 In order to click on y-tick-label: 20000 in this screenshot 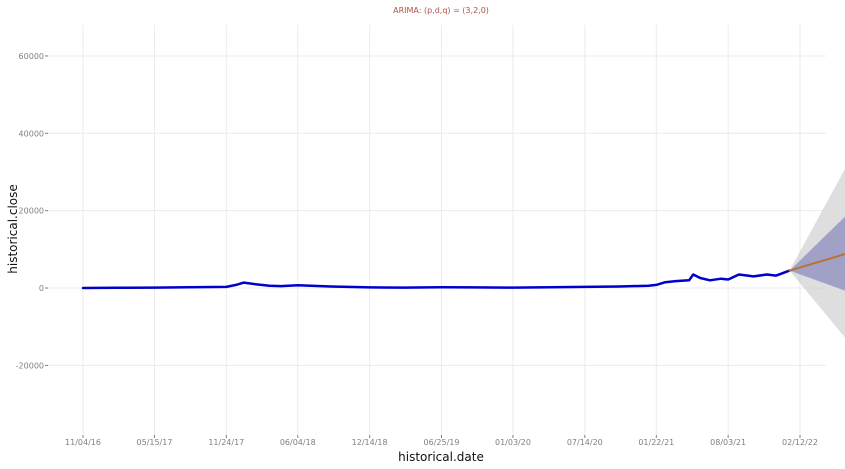, I will do `click(31, 211)`.